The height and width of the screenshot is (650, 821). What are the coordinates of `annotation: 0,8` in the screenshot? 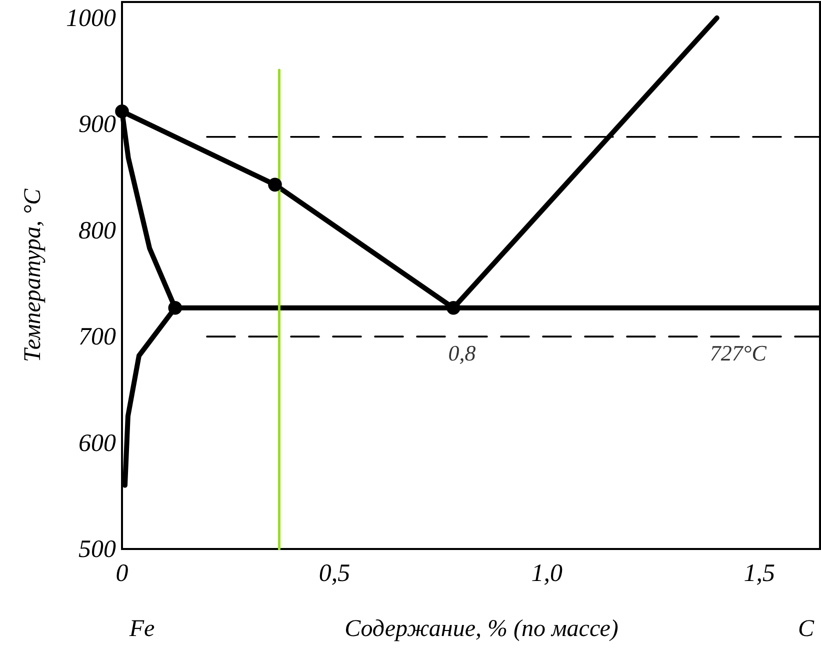 It's located at (462, 353).